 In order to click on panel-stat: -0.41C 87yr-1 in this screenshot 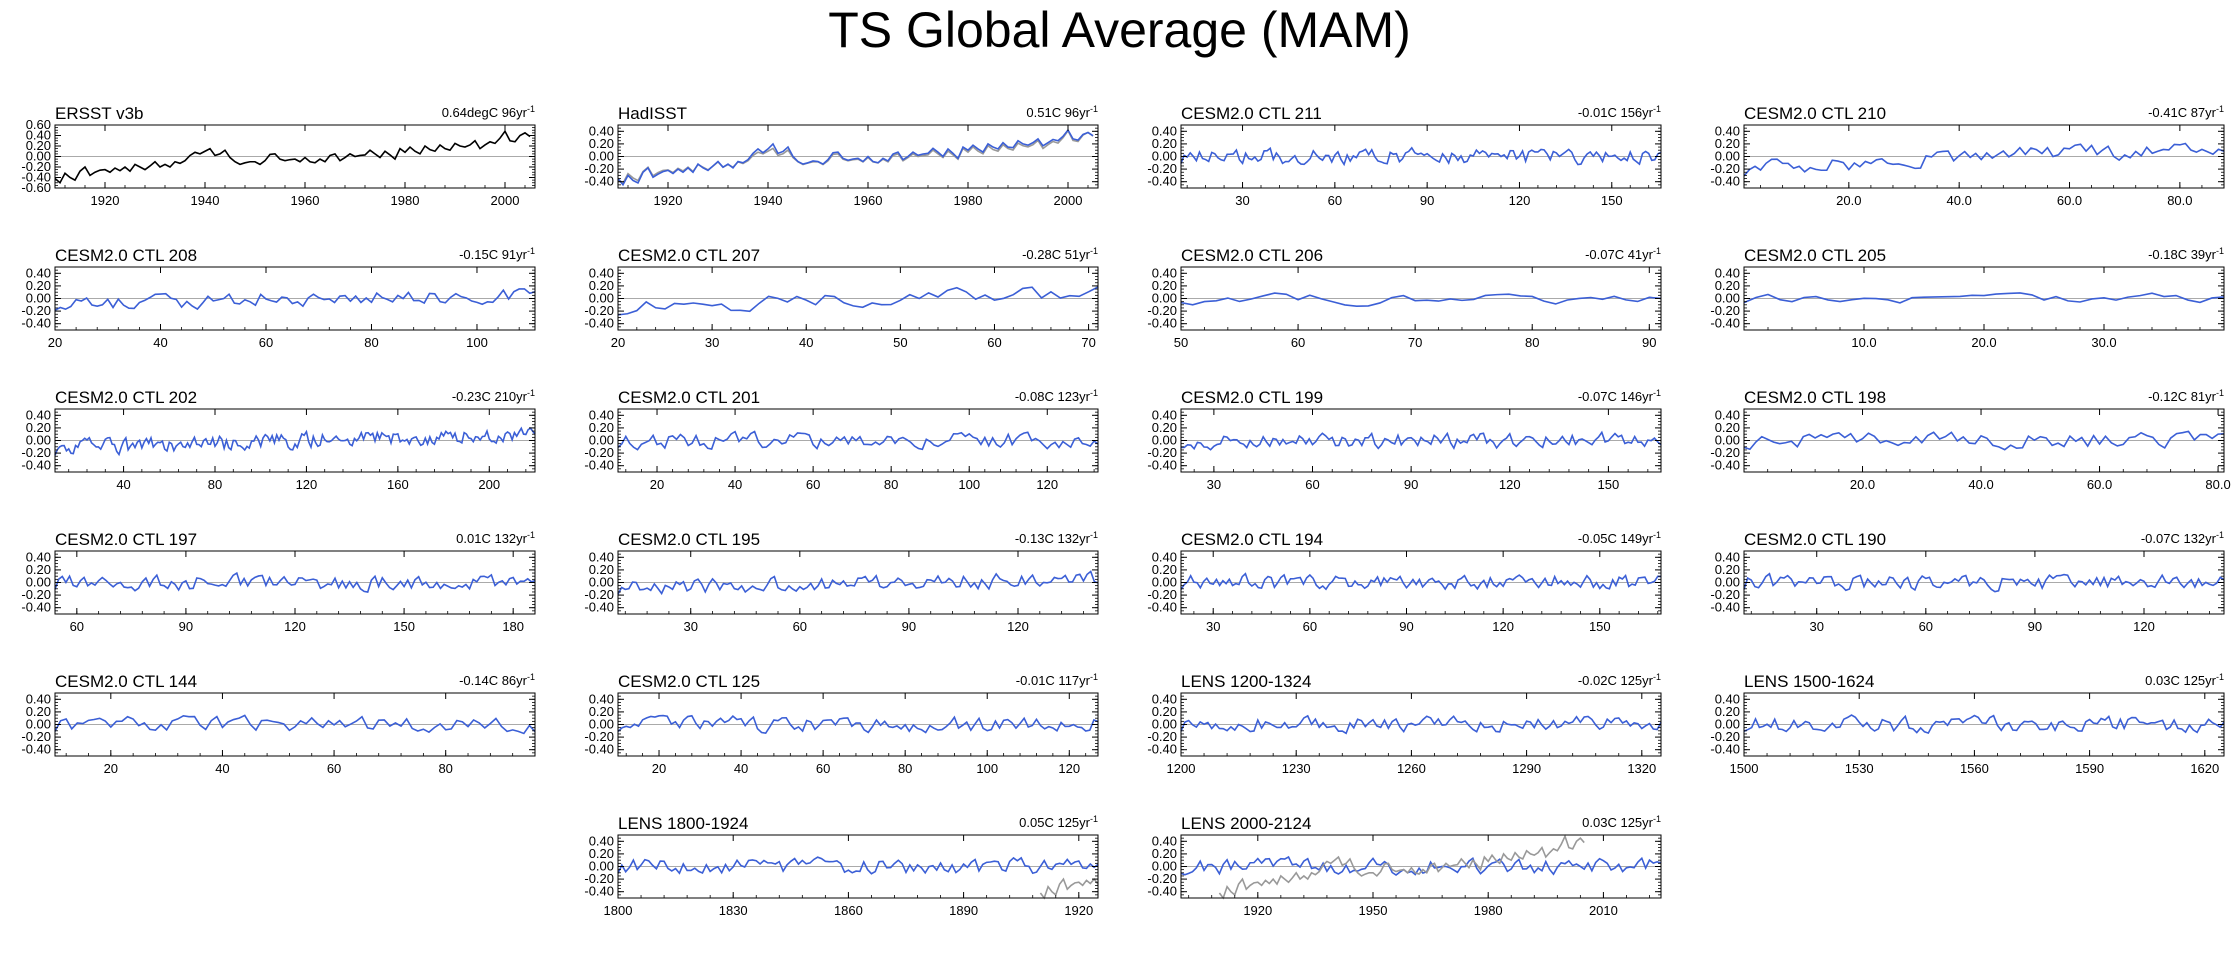, I will do `click(2186, 112)`.